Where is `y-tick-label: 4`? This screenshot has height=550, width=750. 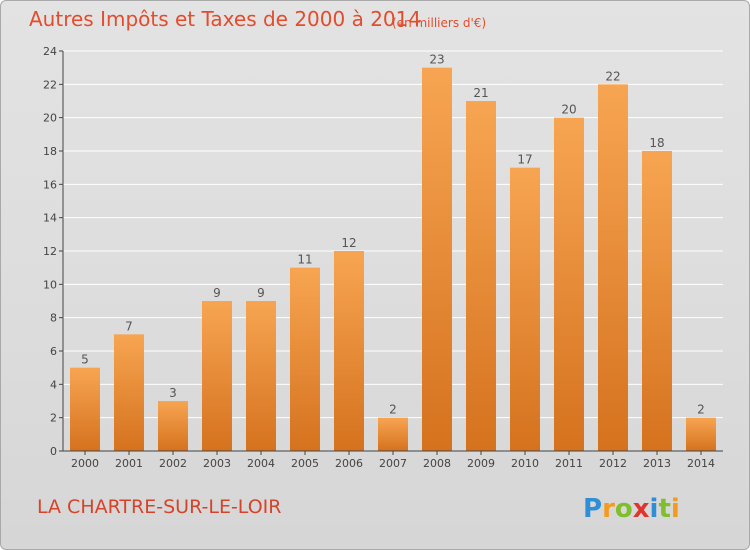
y-tick-label: 4 is located at coordinates (53, 384).